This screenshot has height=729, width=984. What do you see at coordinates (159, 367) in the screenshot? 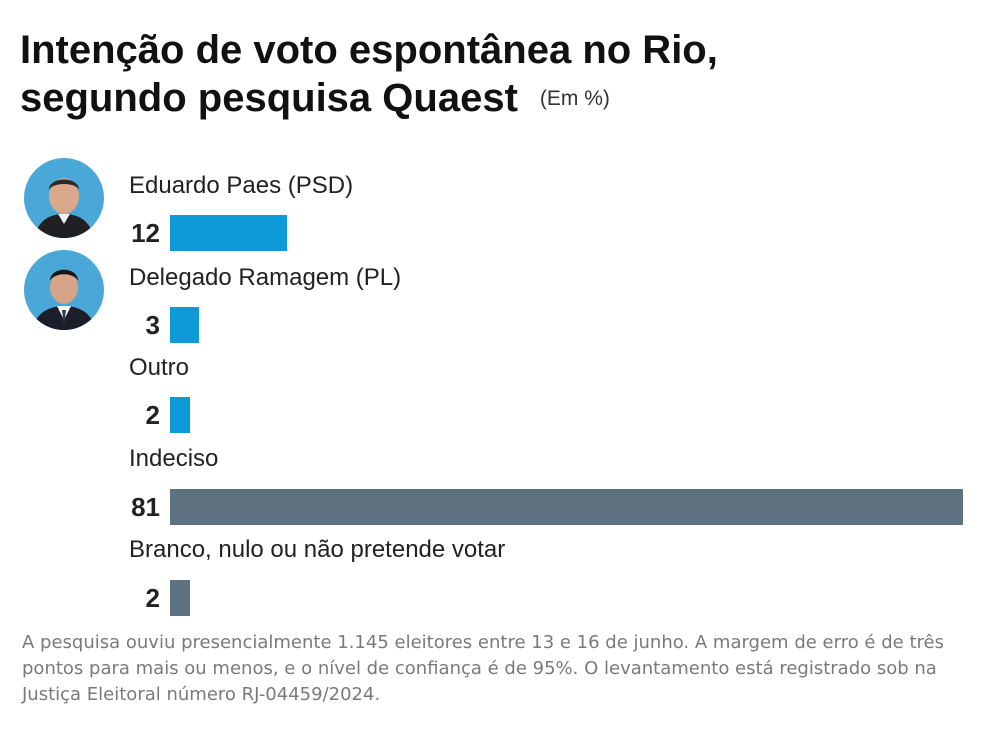
I see `category-label-outro: Outro` at bounding box center [159, 367].